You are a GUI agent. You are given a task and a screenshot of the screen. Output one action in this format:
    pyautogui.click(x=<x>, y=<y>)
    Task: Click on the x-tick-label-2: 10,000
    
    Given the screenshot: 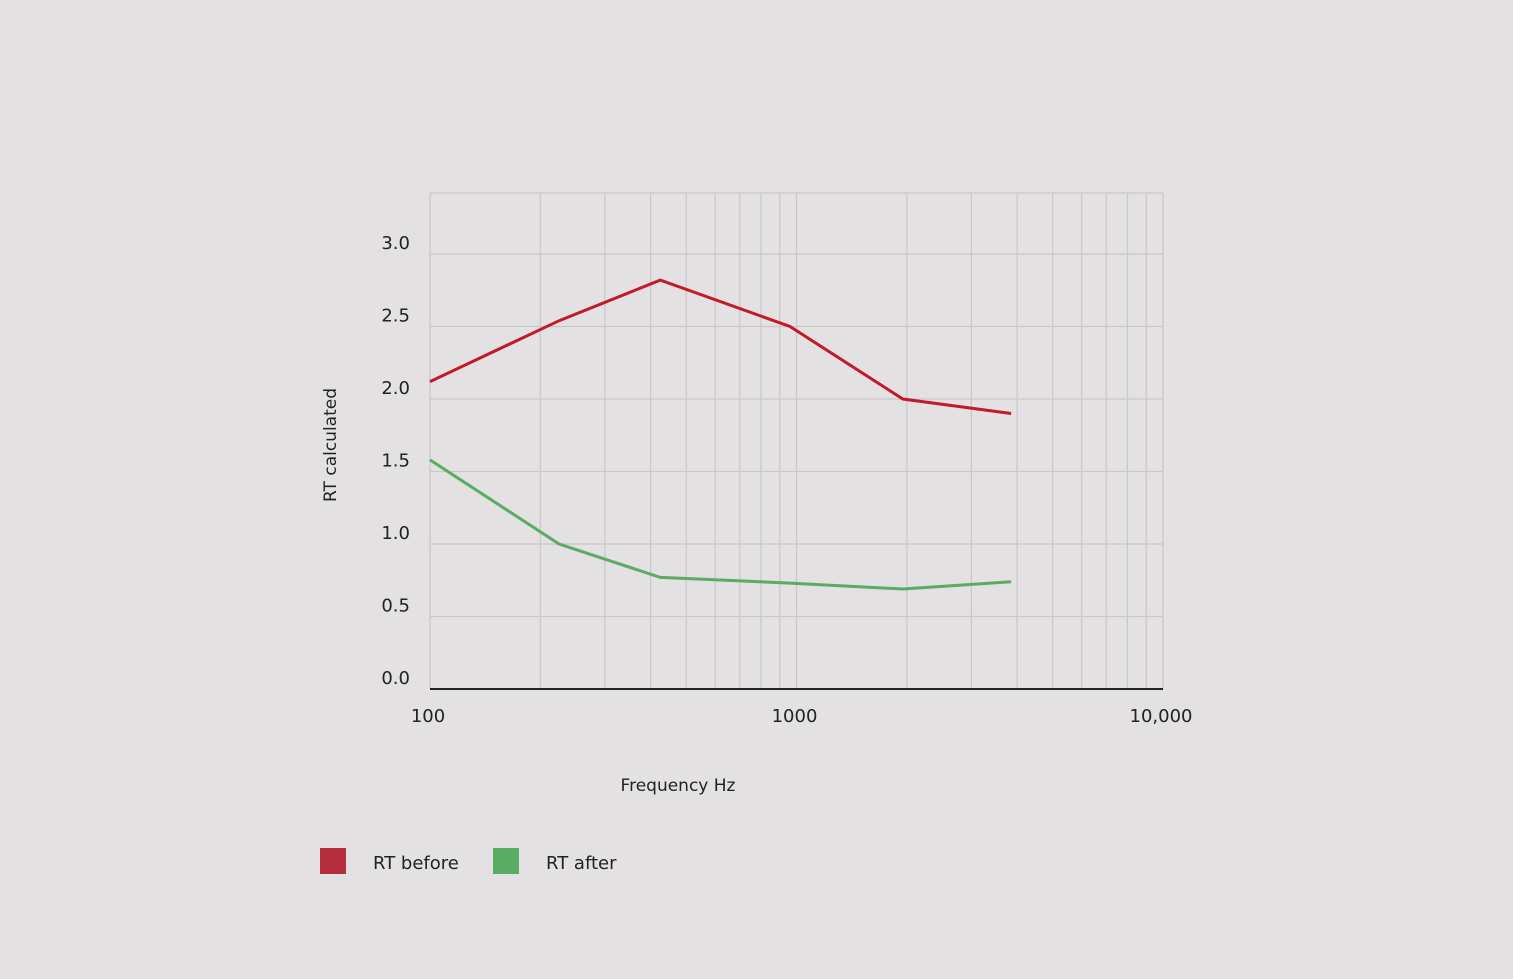 What is the action you would take?
    pyautogui.click(x=1161, y=716)
    